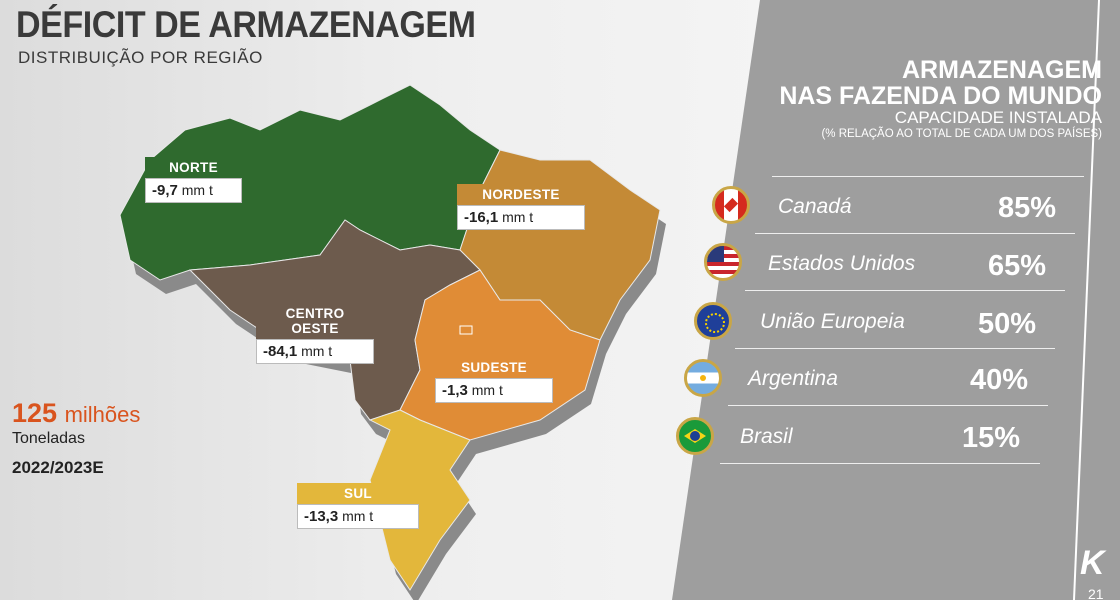  What do you see at coordinates (466, 330) in the screenshot?
I see `capital-marker` at bounding box center [466, 330].